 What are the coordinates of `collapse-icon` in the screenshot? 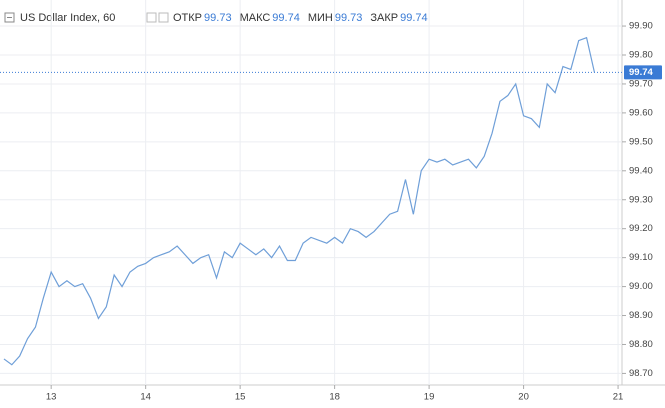 It's located at (9, 17).